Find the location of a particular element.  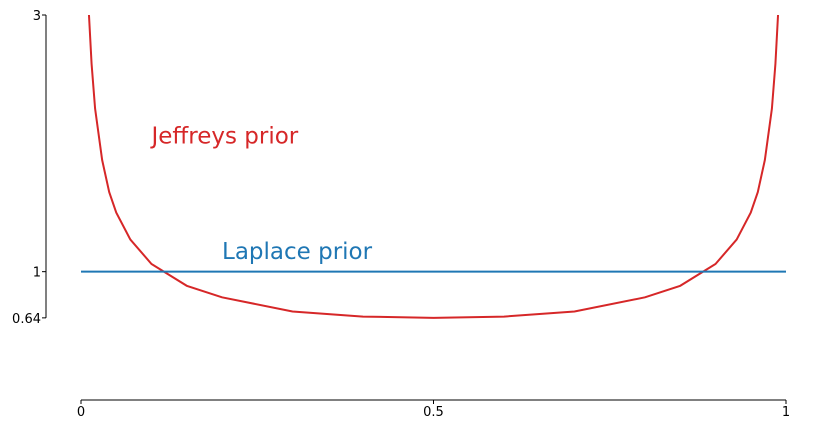

y-tick-label: 3 is located at coordinates (37, 16).